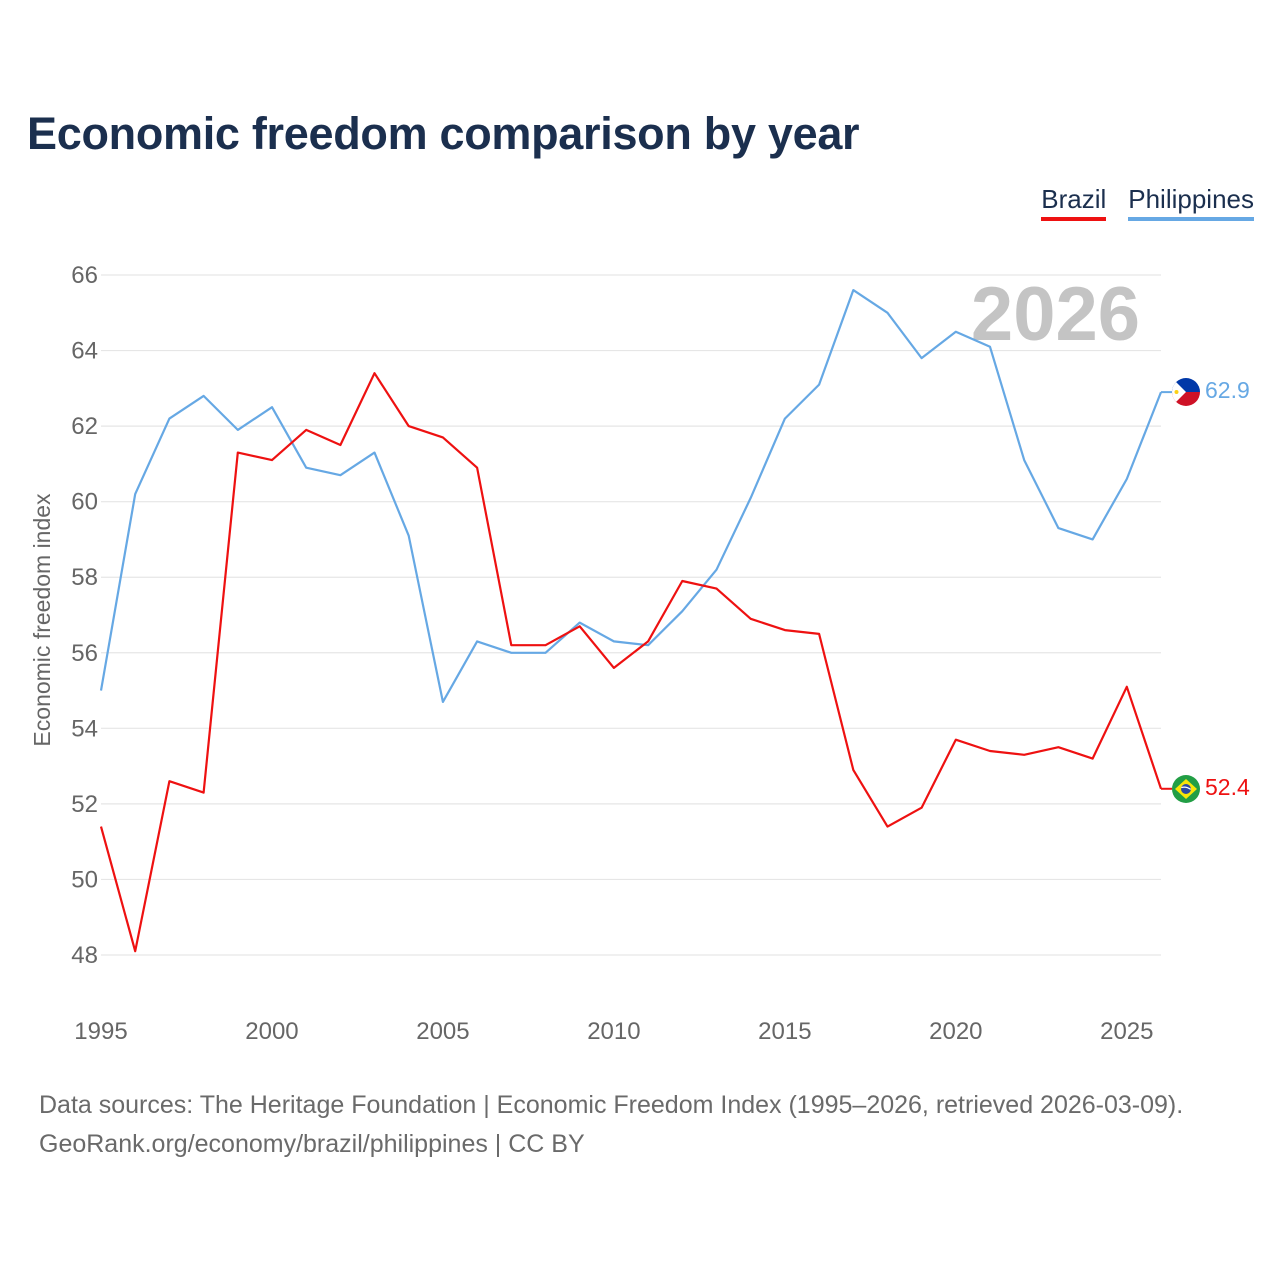  I want to click on x-tick-label: 2010, so click(613, 1031).